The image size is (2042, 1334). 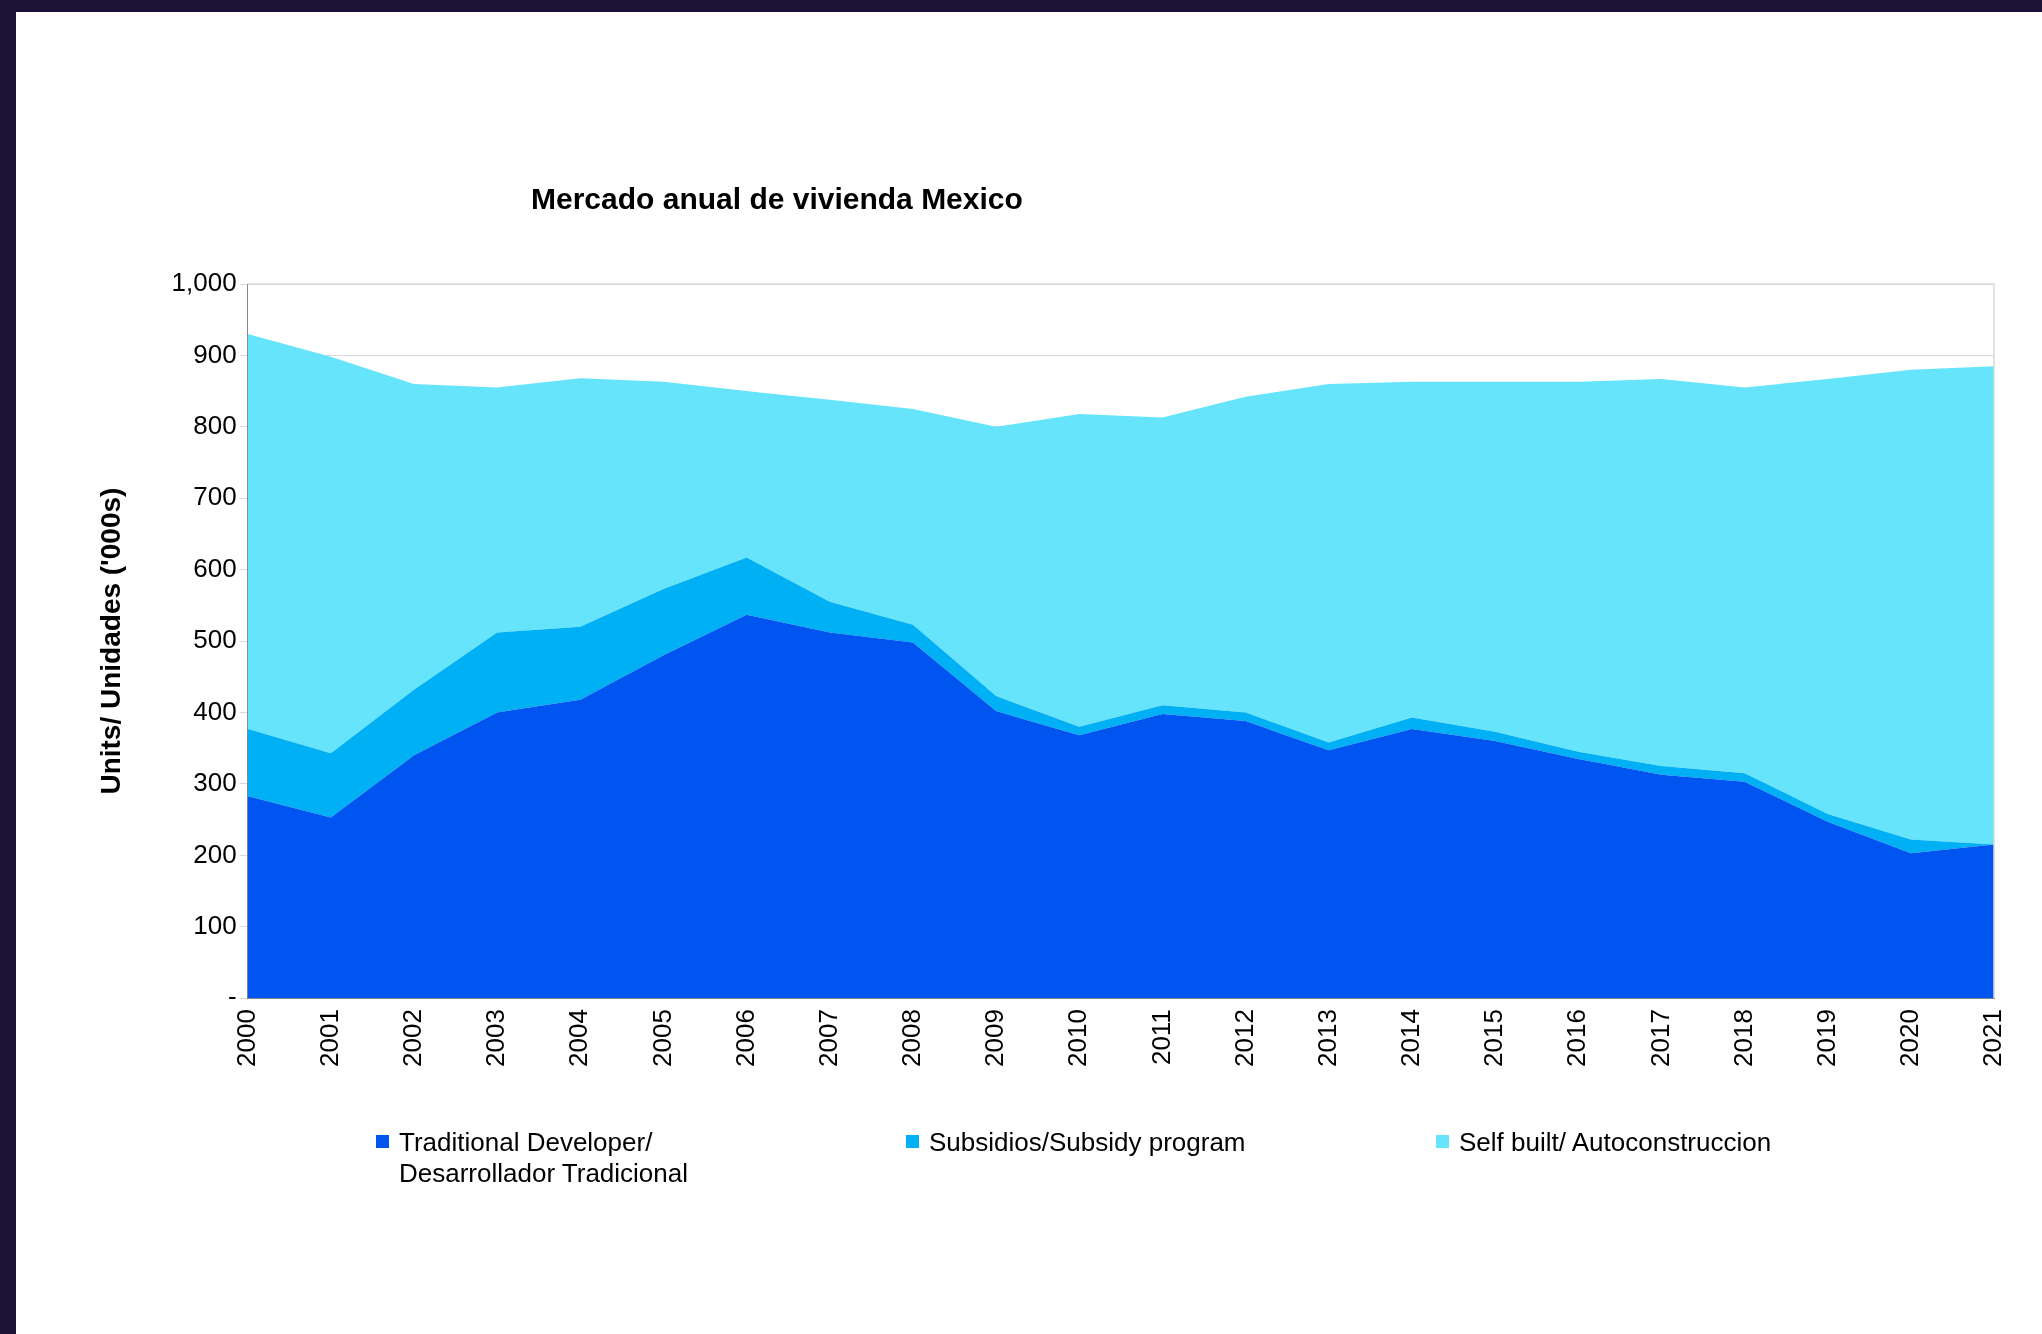 What do you see at coordinates (1909, 1038) in the screenshot?
I see `x-tick-label: 2020` at bounding box center [1909, 1038].